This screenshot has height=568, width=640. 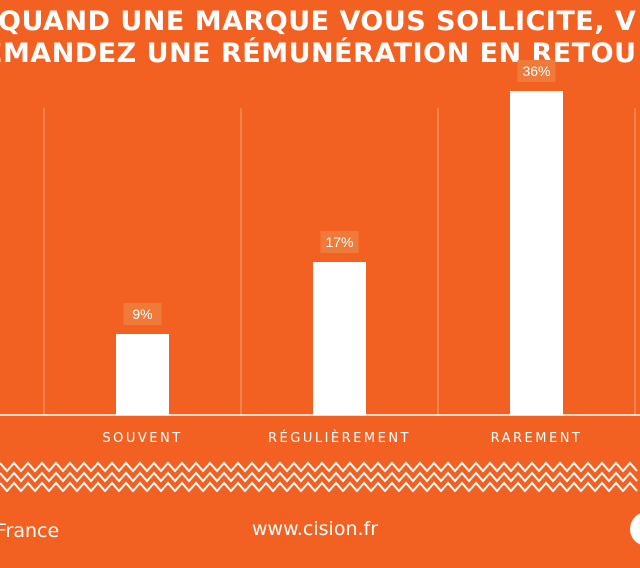 What do you see at coordinates (537, 438) in the screenshot?
I see `category-label: RAREMENT` at bounding box center [537, 438].